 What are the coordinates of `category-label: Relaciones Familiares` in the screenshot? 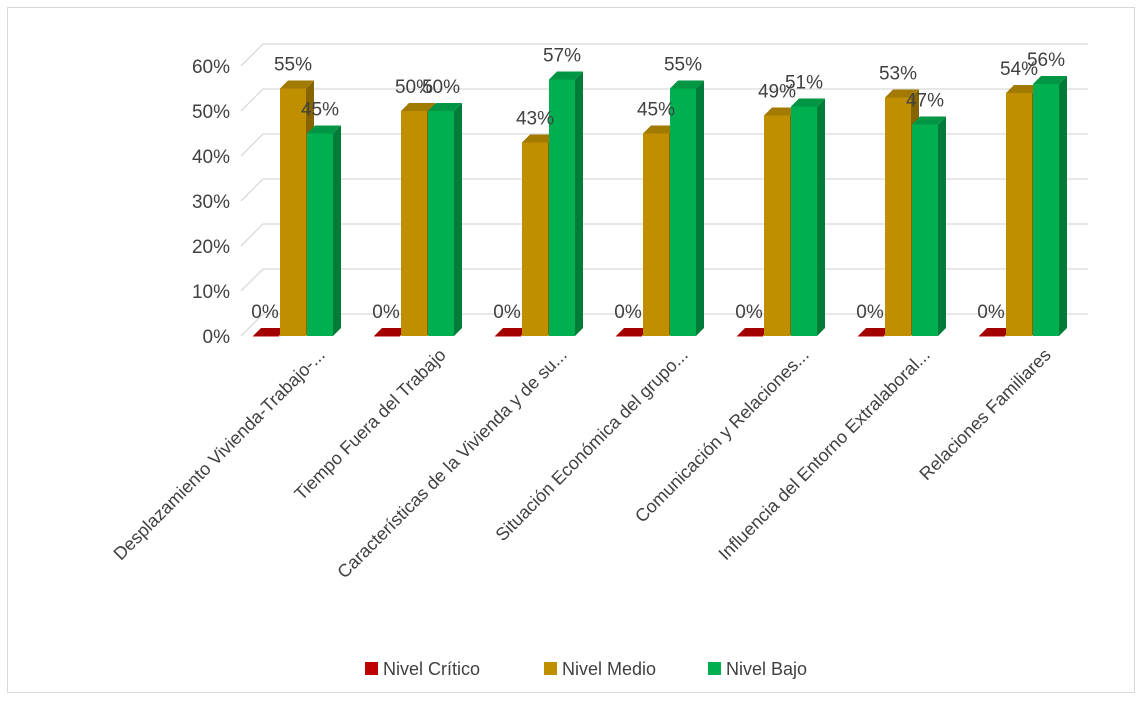 It's located at (984, 414).